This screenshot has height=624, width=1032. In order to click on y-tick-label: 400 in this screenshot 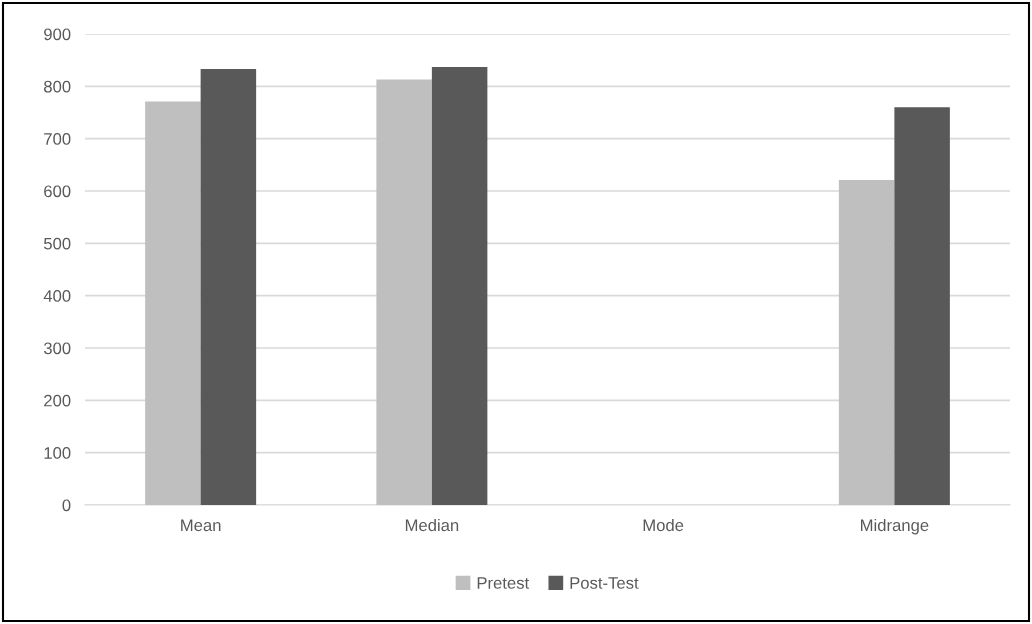, I will do `click(57, 296)`.